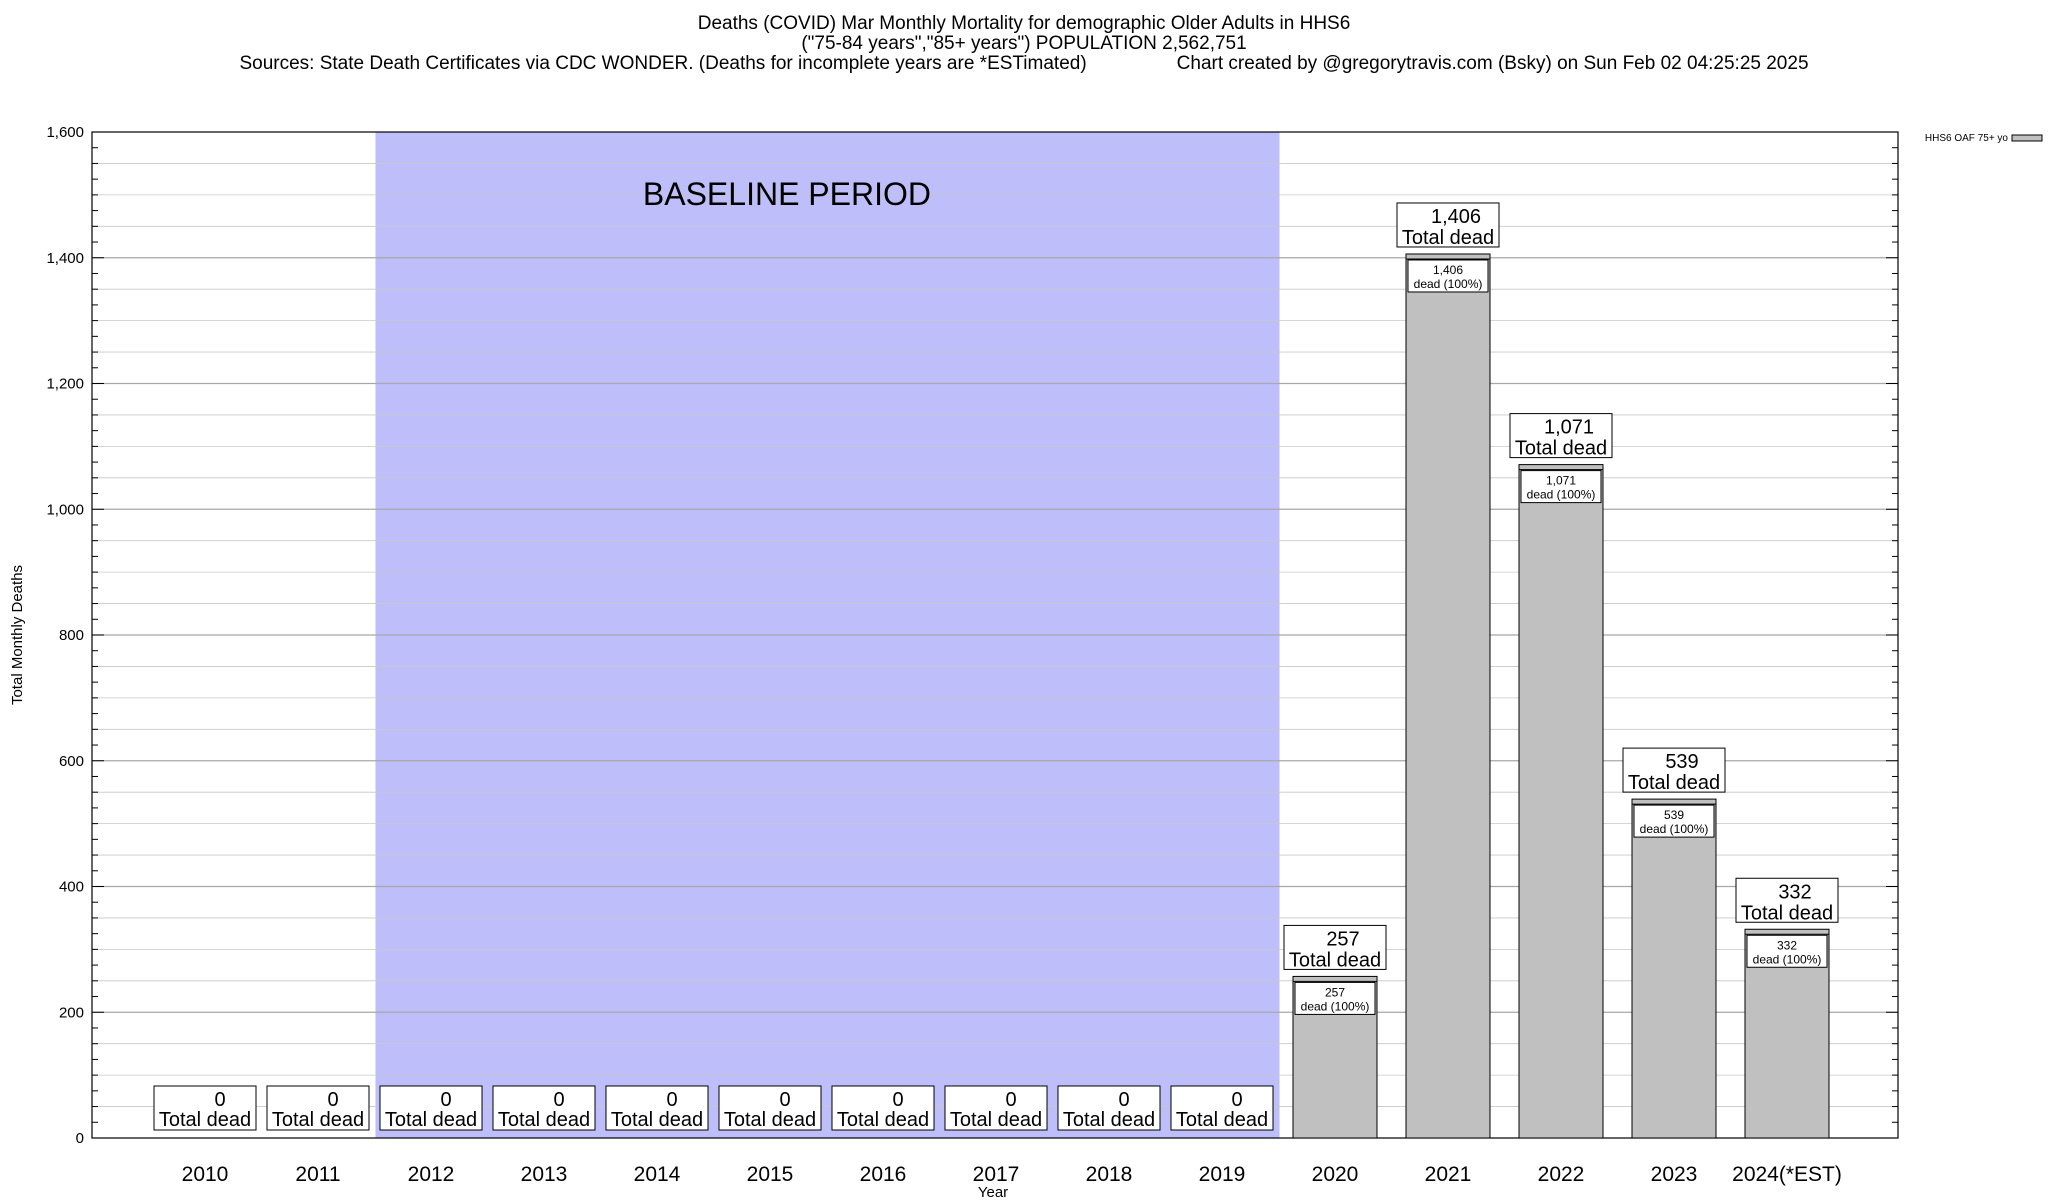  Describe the element at coordinates (1674, 1174) in the screenshot. I see `x-tick-label: 2023` at that location.